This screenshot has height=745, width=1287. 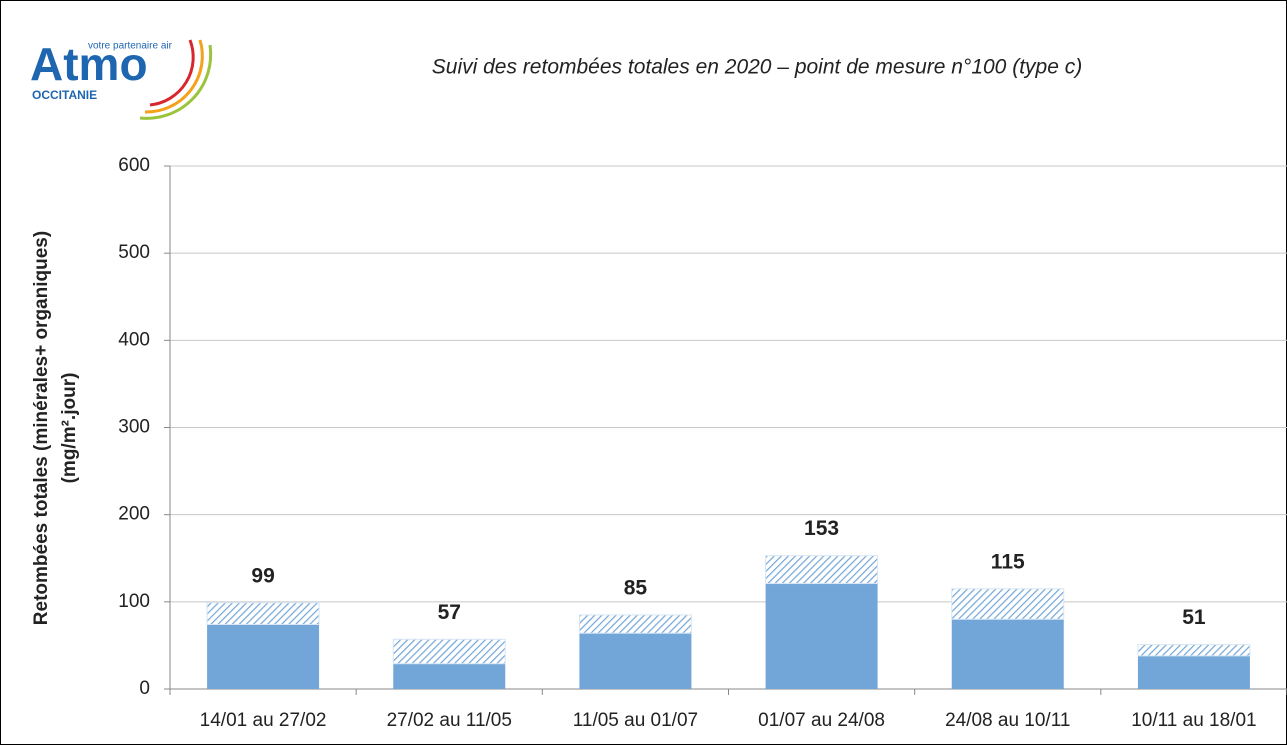 What do you see at coordinates (1008, 561) in the screenshot?
I see `total-label: 115` at bounding box center [1008, 561].